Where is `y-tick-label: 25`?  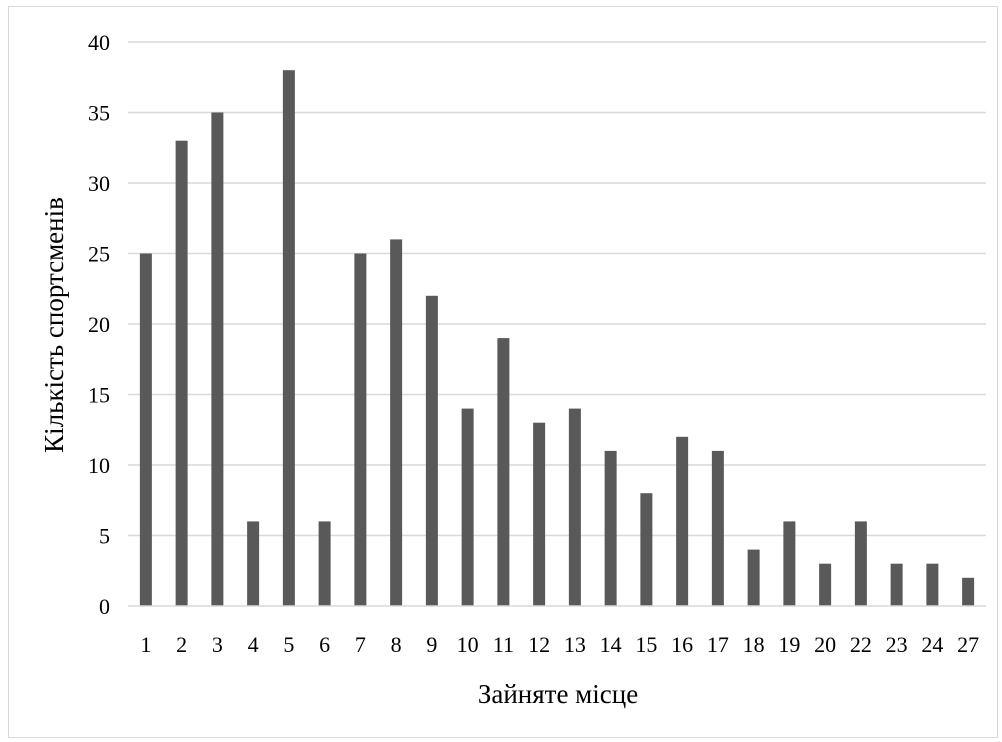 y-tick-label: 25 is located at coordinates (99, 254).